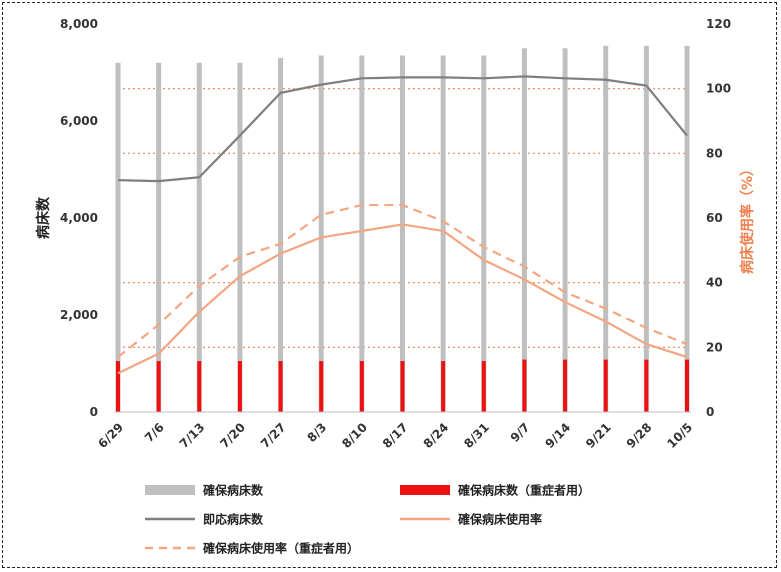  Describe the element at coordinates (714, 218) in the screenshot. I see `y-right-tick-label: 60` at that location.